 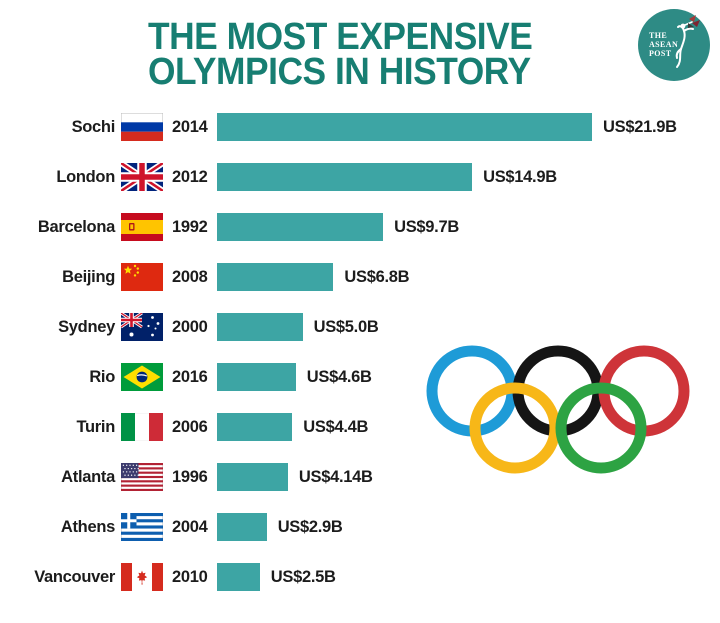 I want to click on value-label: US$2.9B, so click(x=310, y=526).